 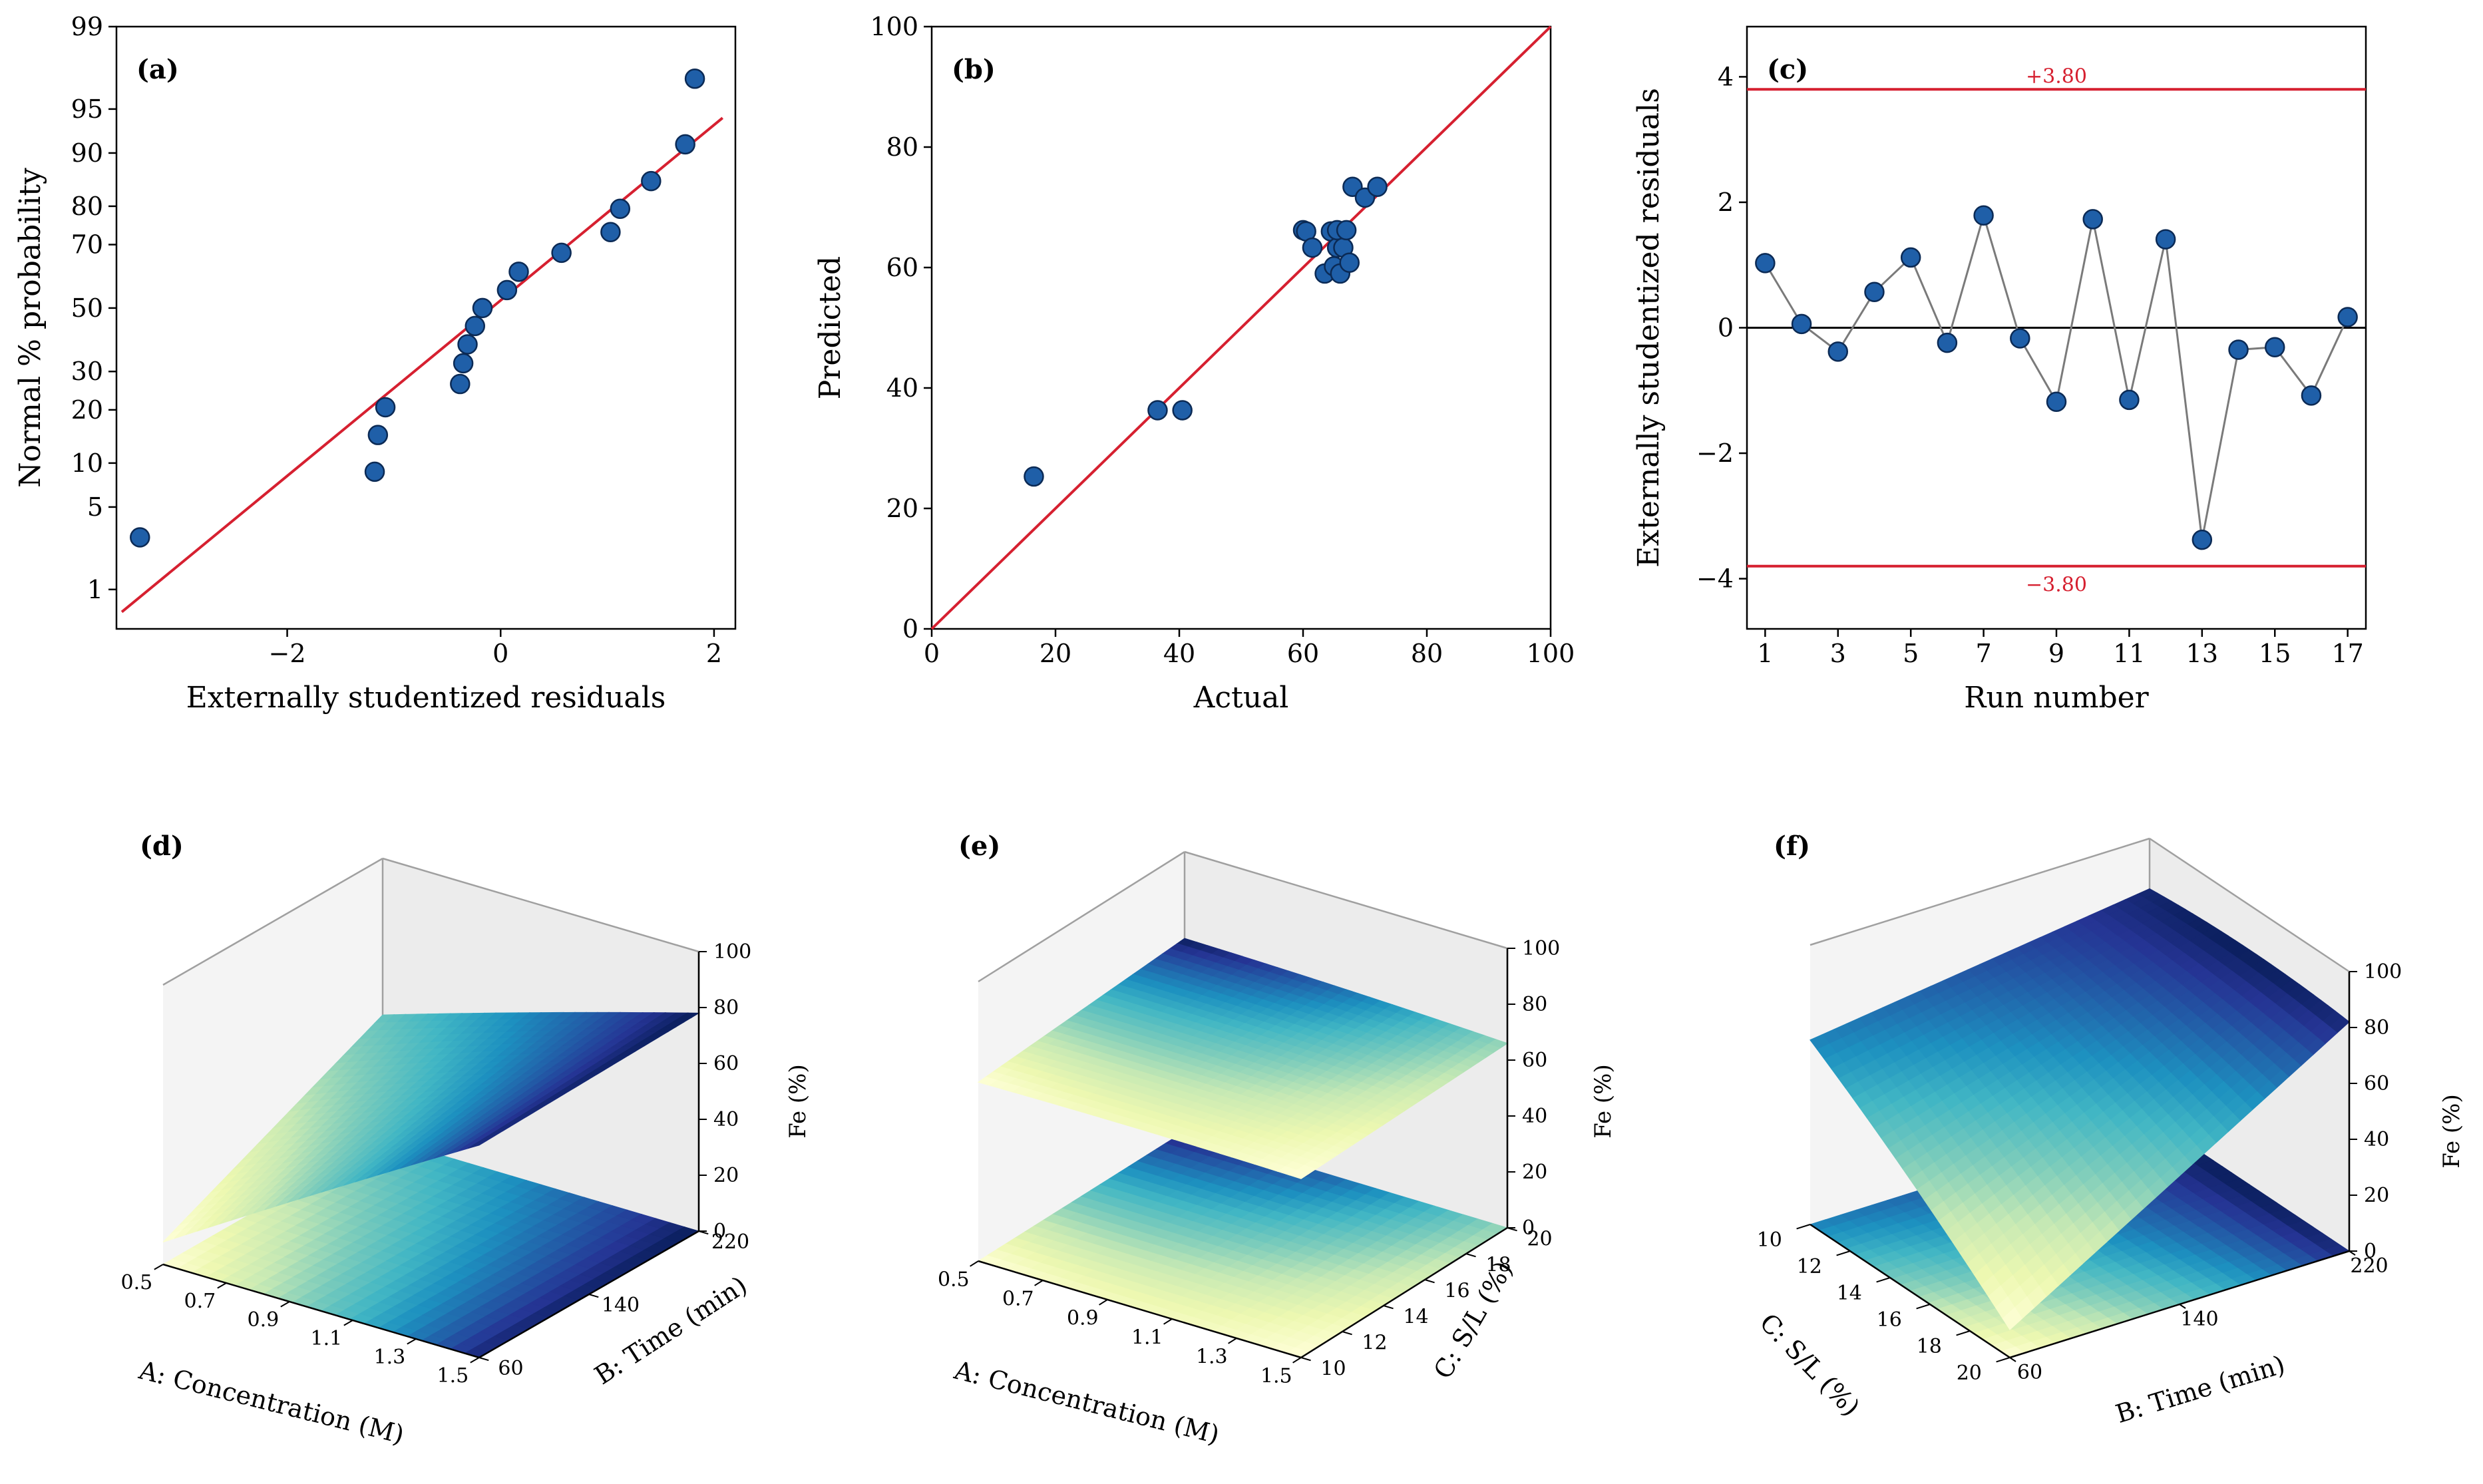 I want to click on x-tick-label: 0.9, so click(x=264, y=1320).